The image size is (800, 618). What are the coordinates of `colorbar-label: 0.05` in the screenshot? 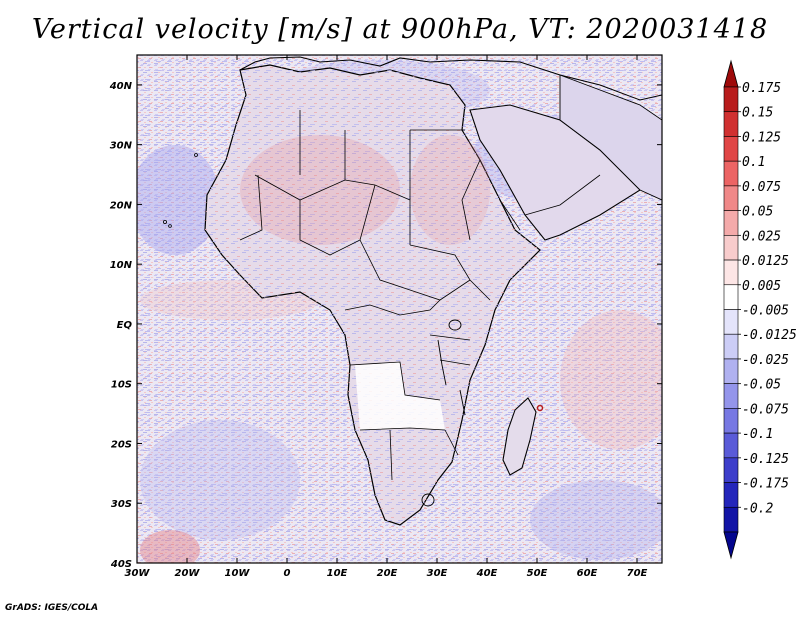 It's located at (757, 212).